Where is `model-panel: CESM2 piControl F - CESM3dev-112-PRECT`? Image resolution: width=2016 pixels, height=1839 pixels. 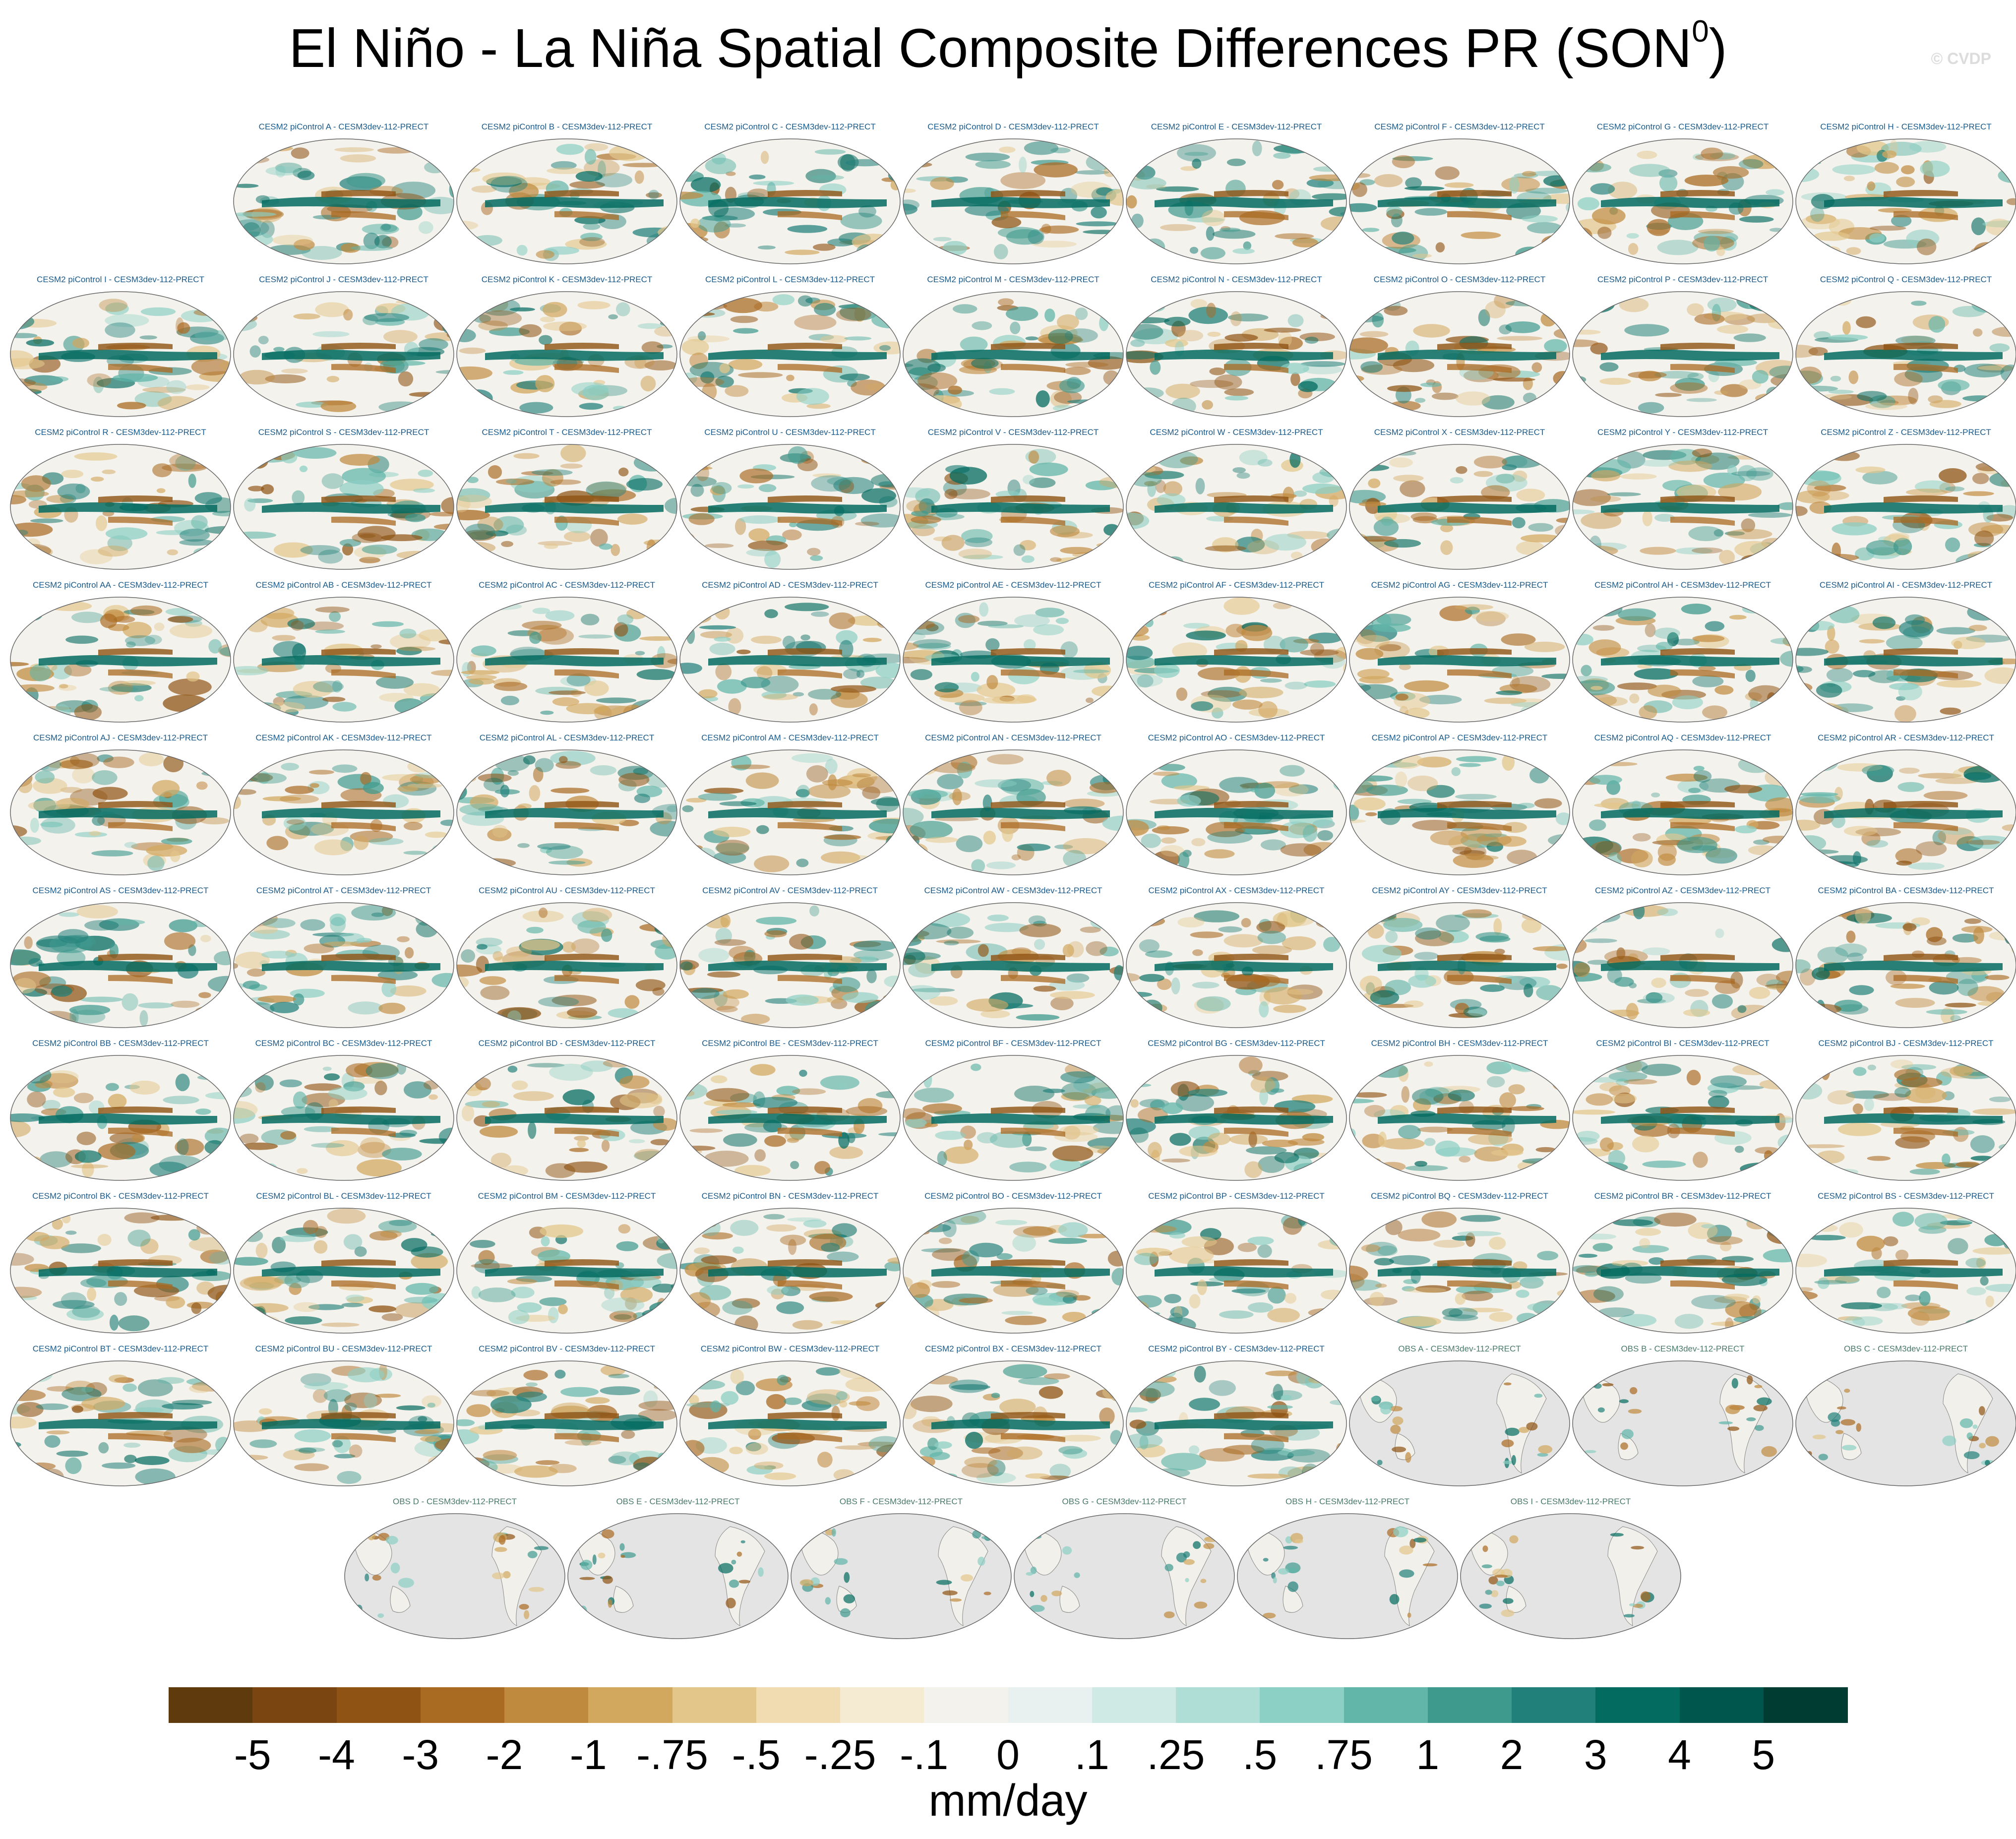
model-panel: CESM2 piControl F - CESM3dev-112-PRECT is located at coordinates (1459, 196).